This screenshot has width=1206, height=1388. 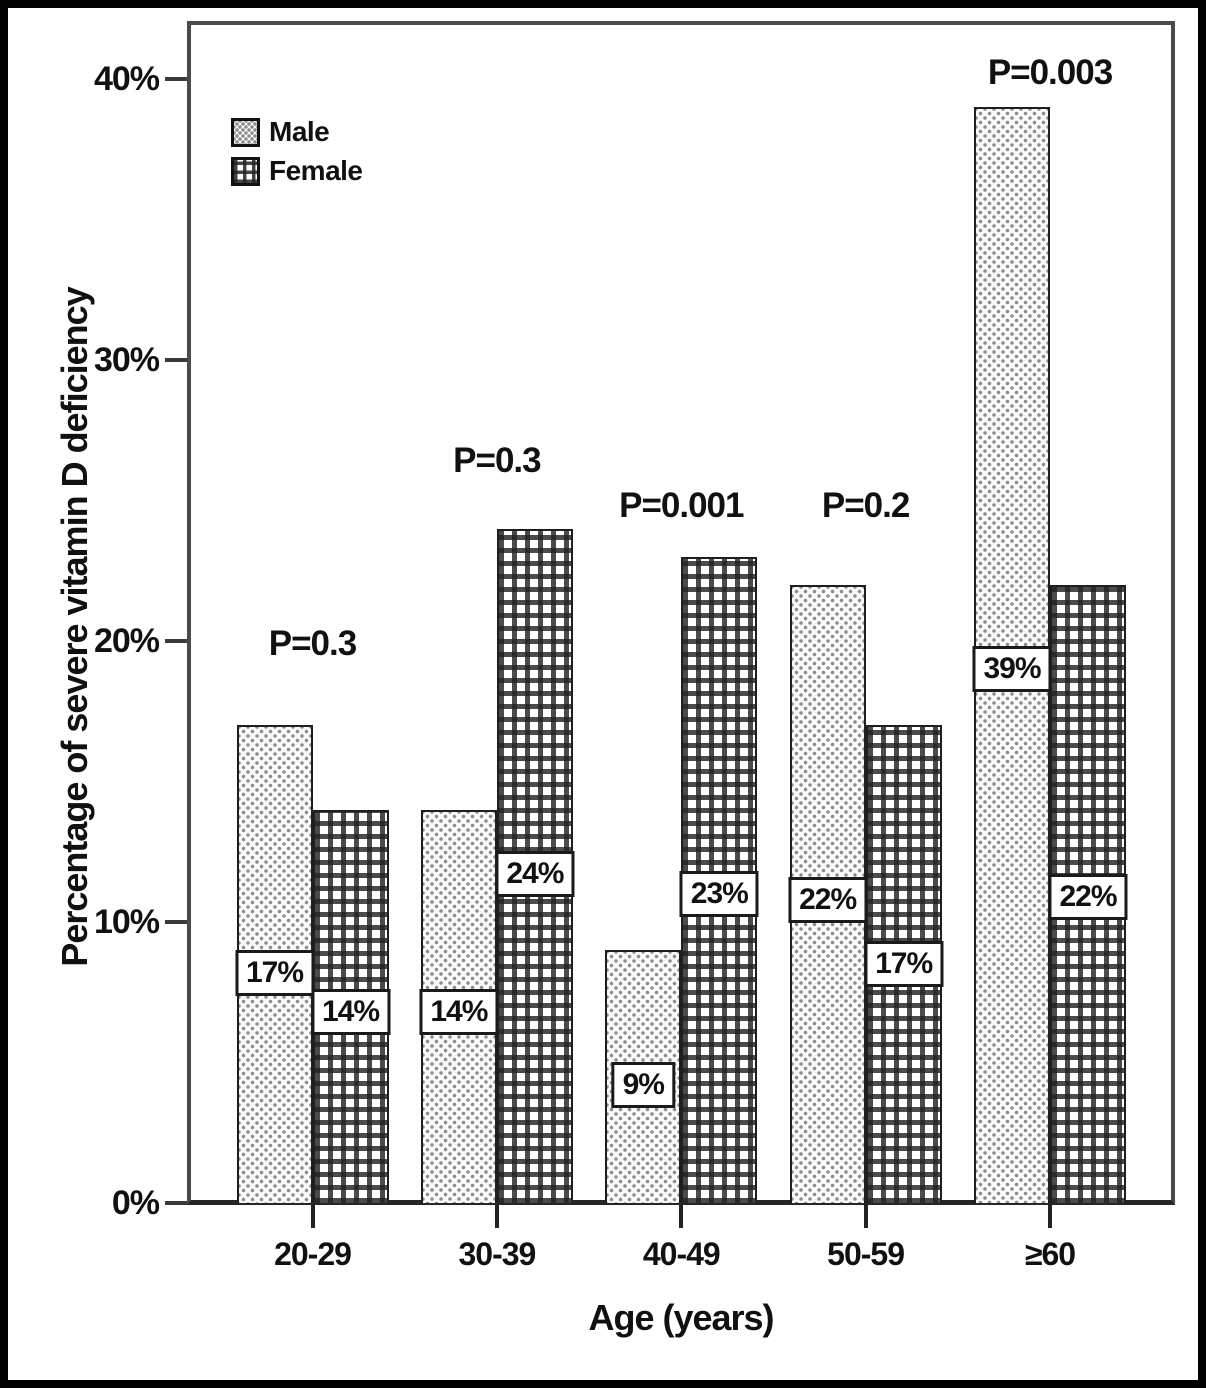 What do you see at coordinates (904, 964) in the screenshot?
I see `value-label-female-50-59: 17%` at bounding box center [904, 964].